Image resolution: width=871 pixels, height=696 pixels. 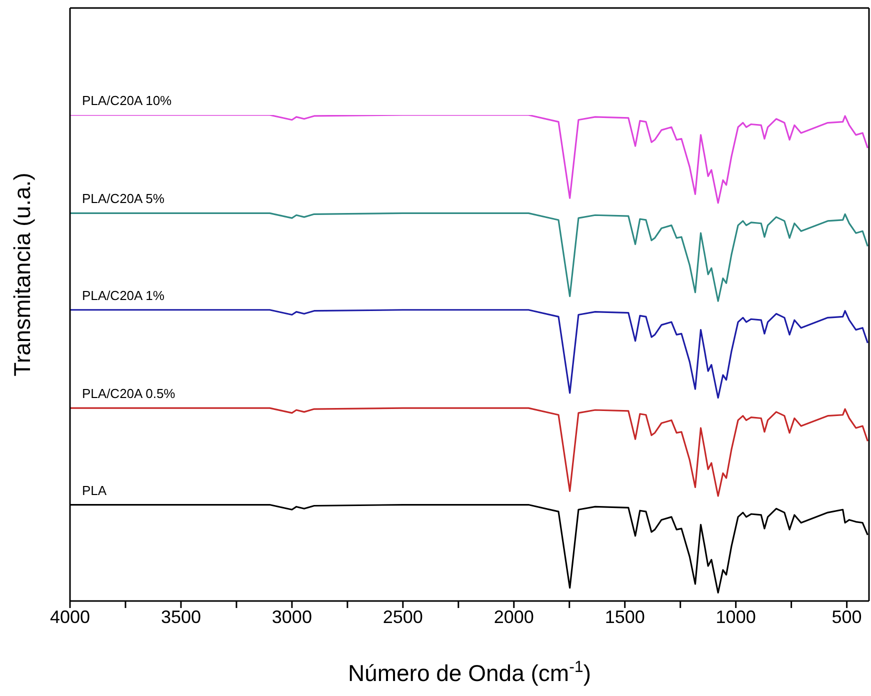 I want to click on x-tick-label: 500, so click(x=847, y=616).